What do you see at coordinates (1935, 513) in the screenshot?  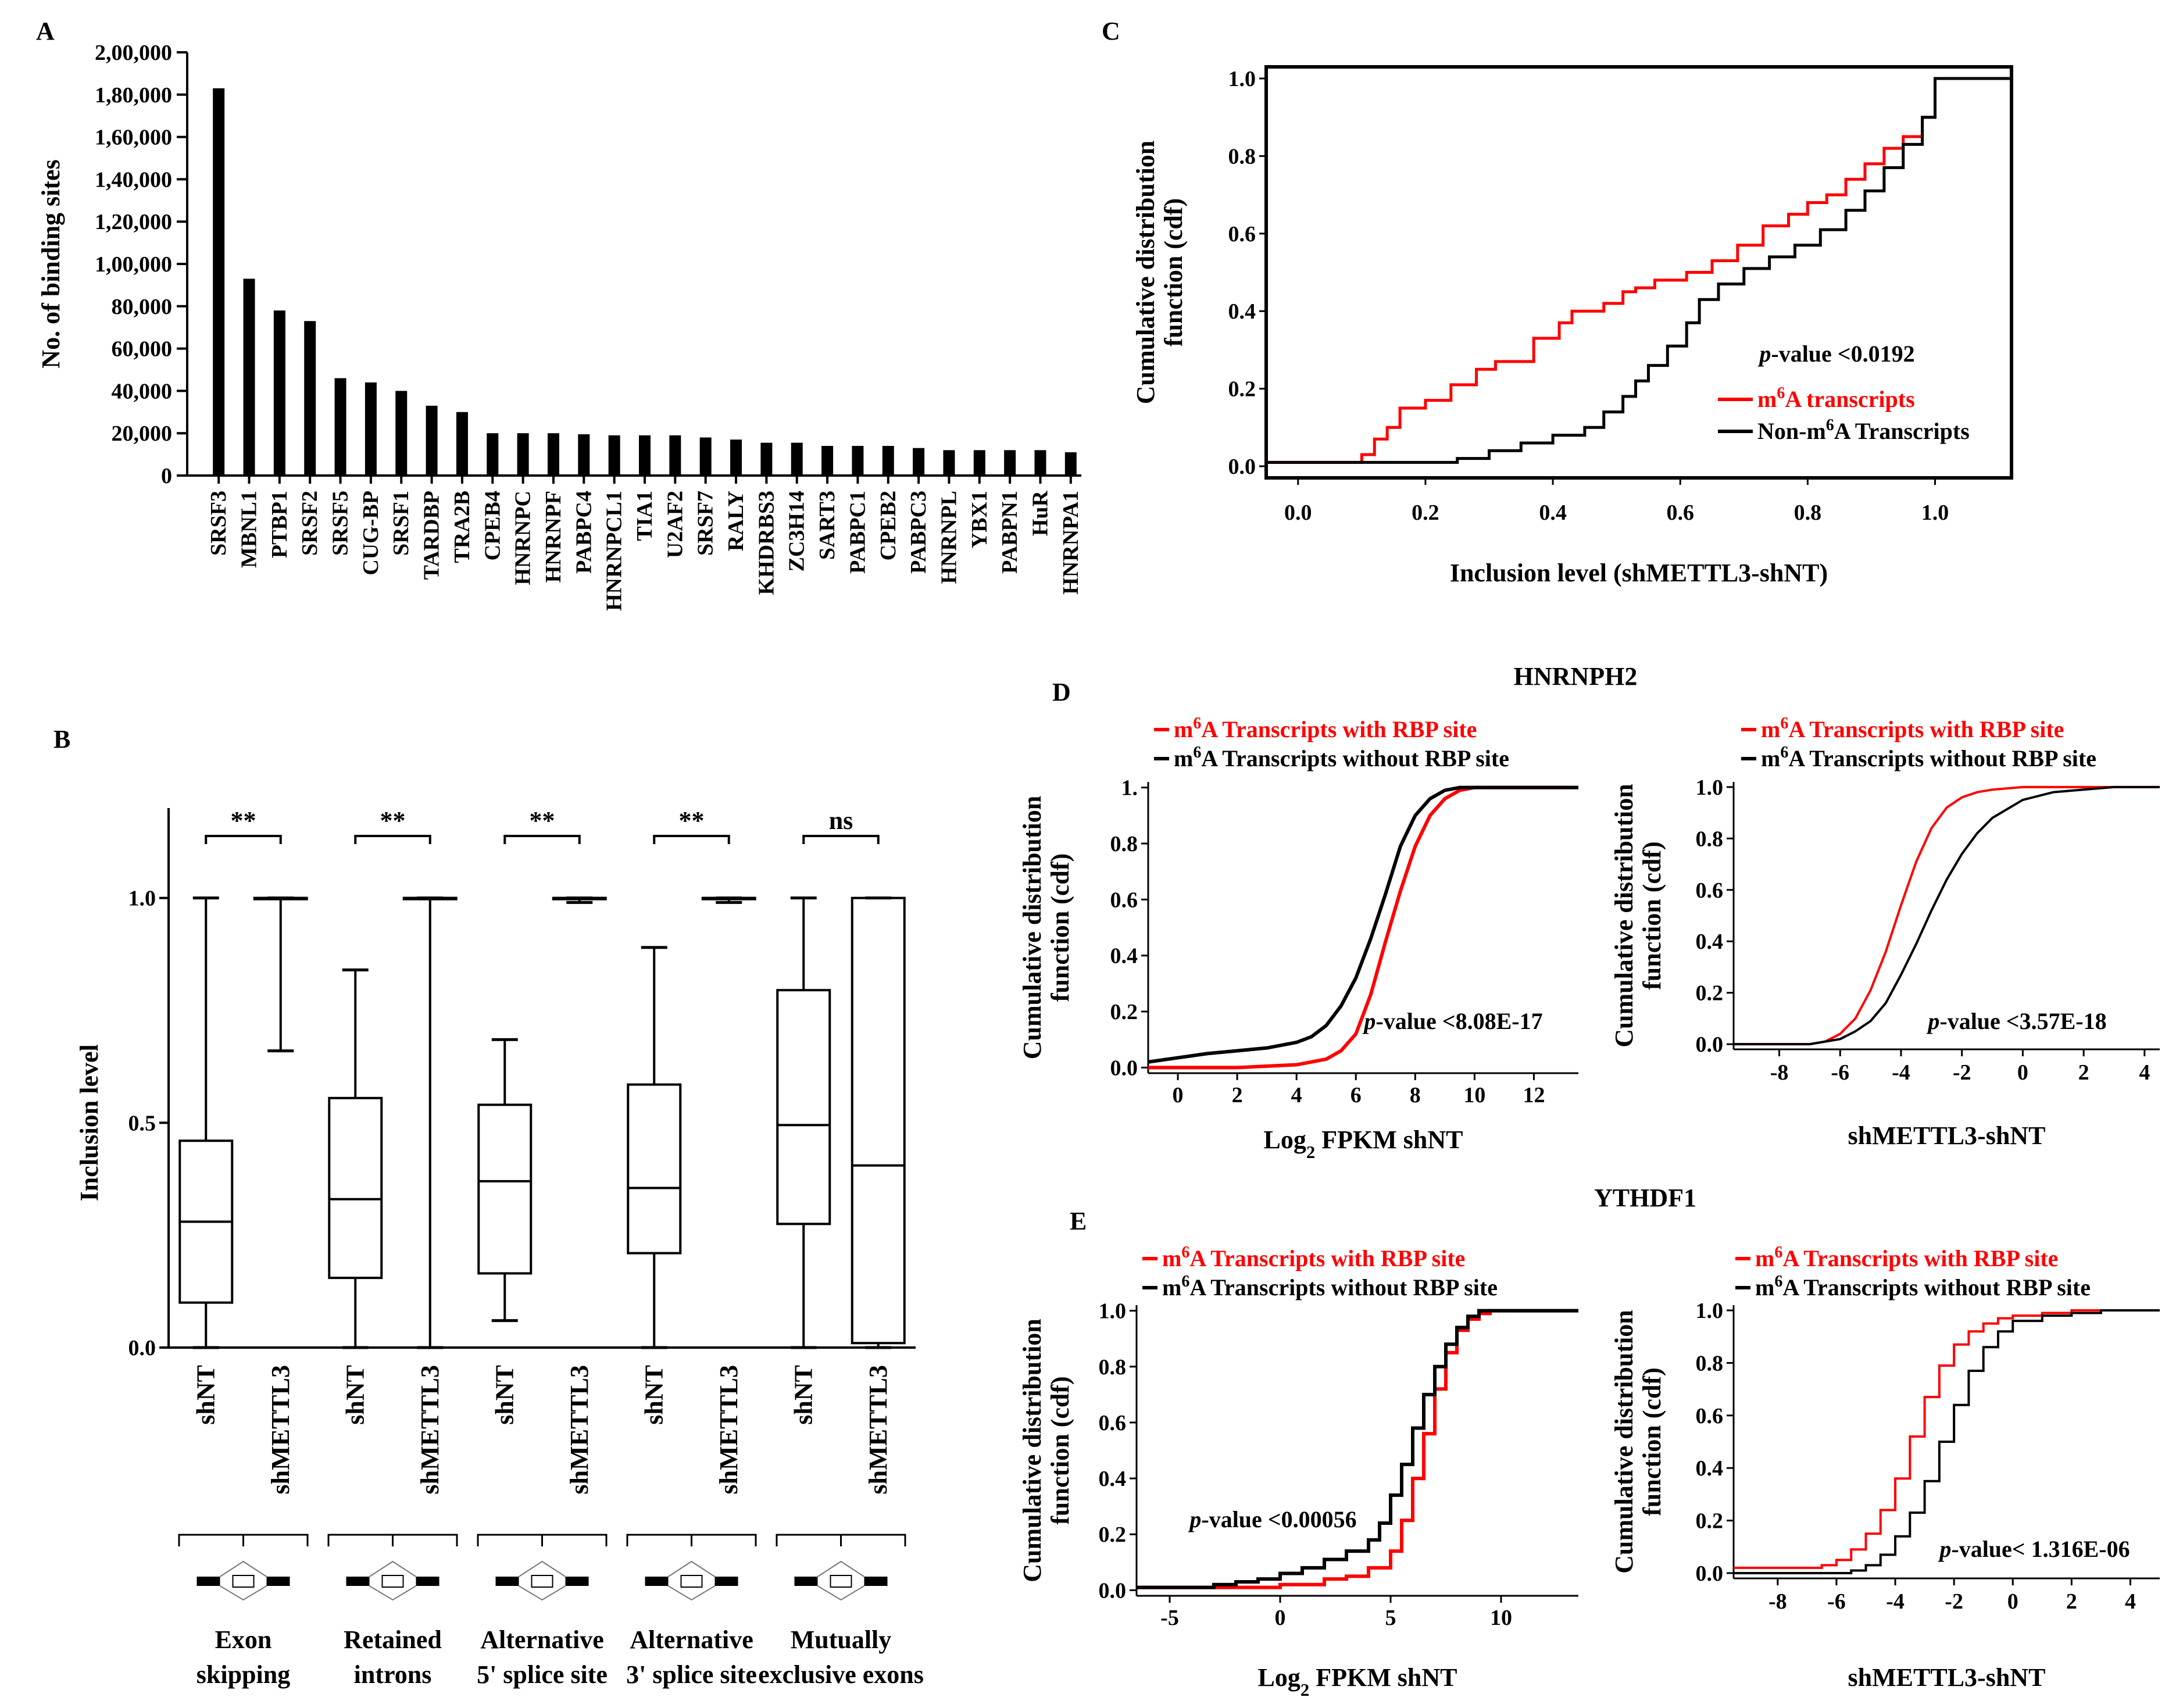 I see `x-tick-label: 1.0` at bounding box center [1935, 513].